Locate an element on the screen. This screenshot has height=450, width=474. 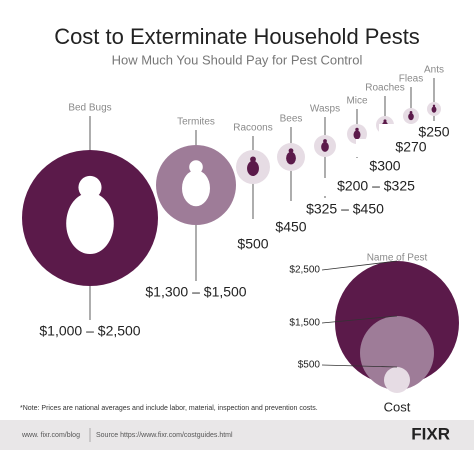
title: Cost to Exterminate Household Pests is located at coordinates (237, 36).